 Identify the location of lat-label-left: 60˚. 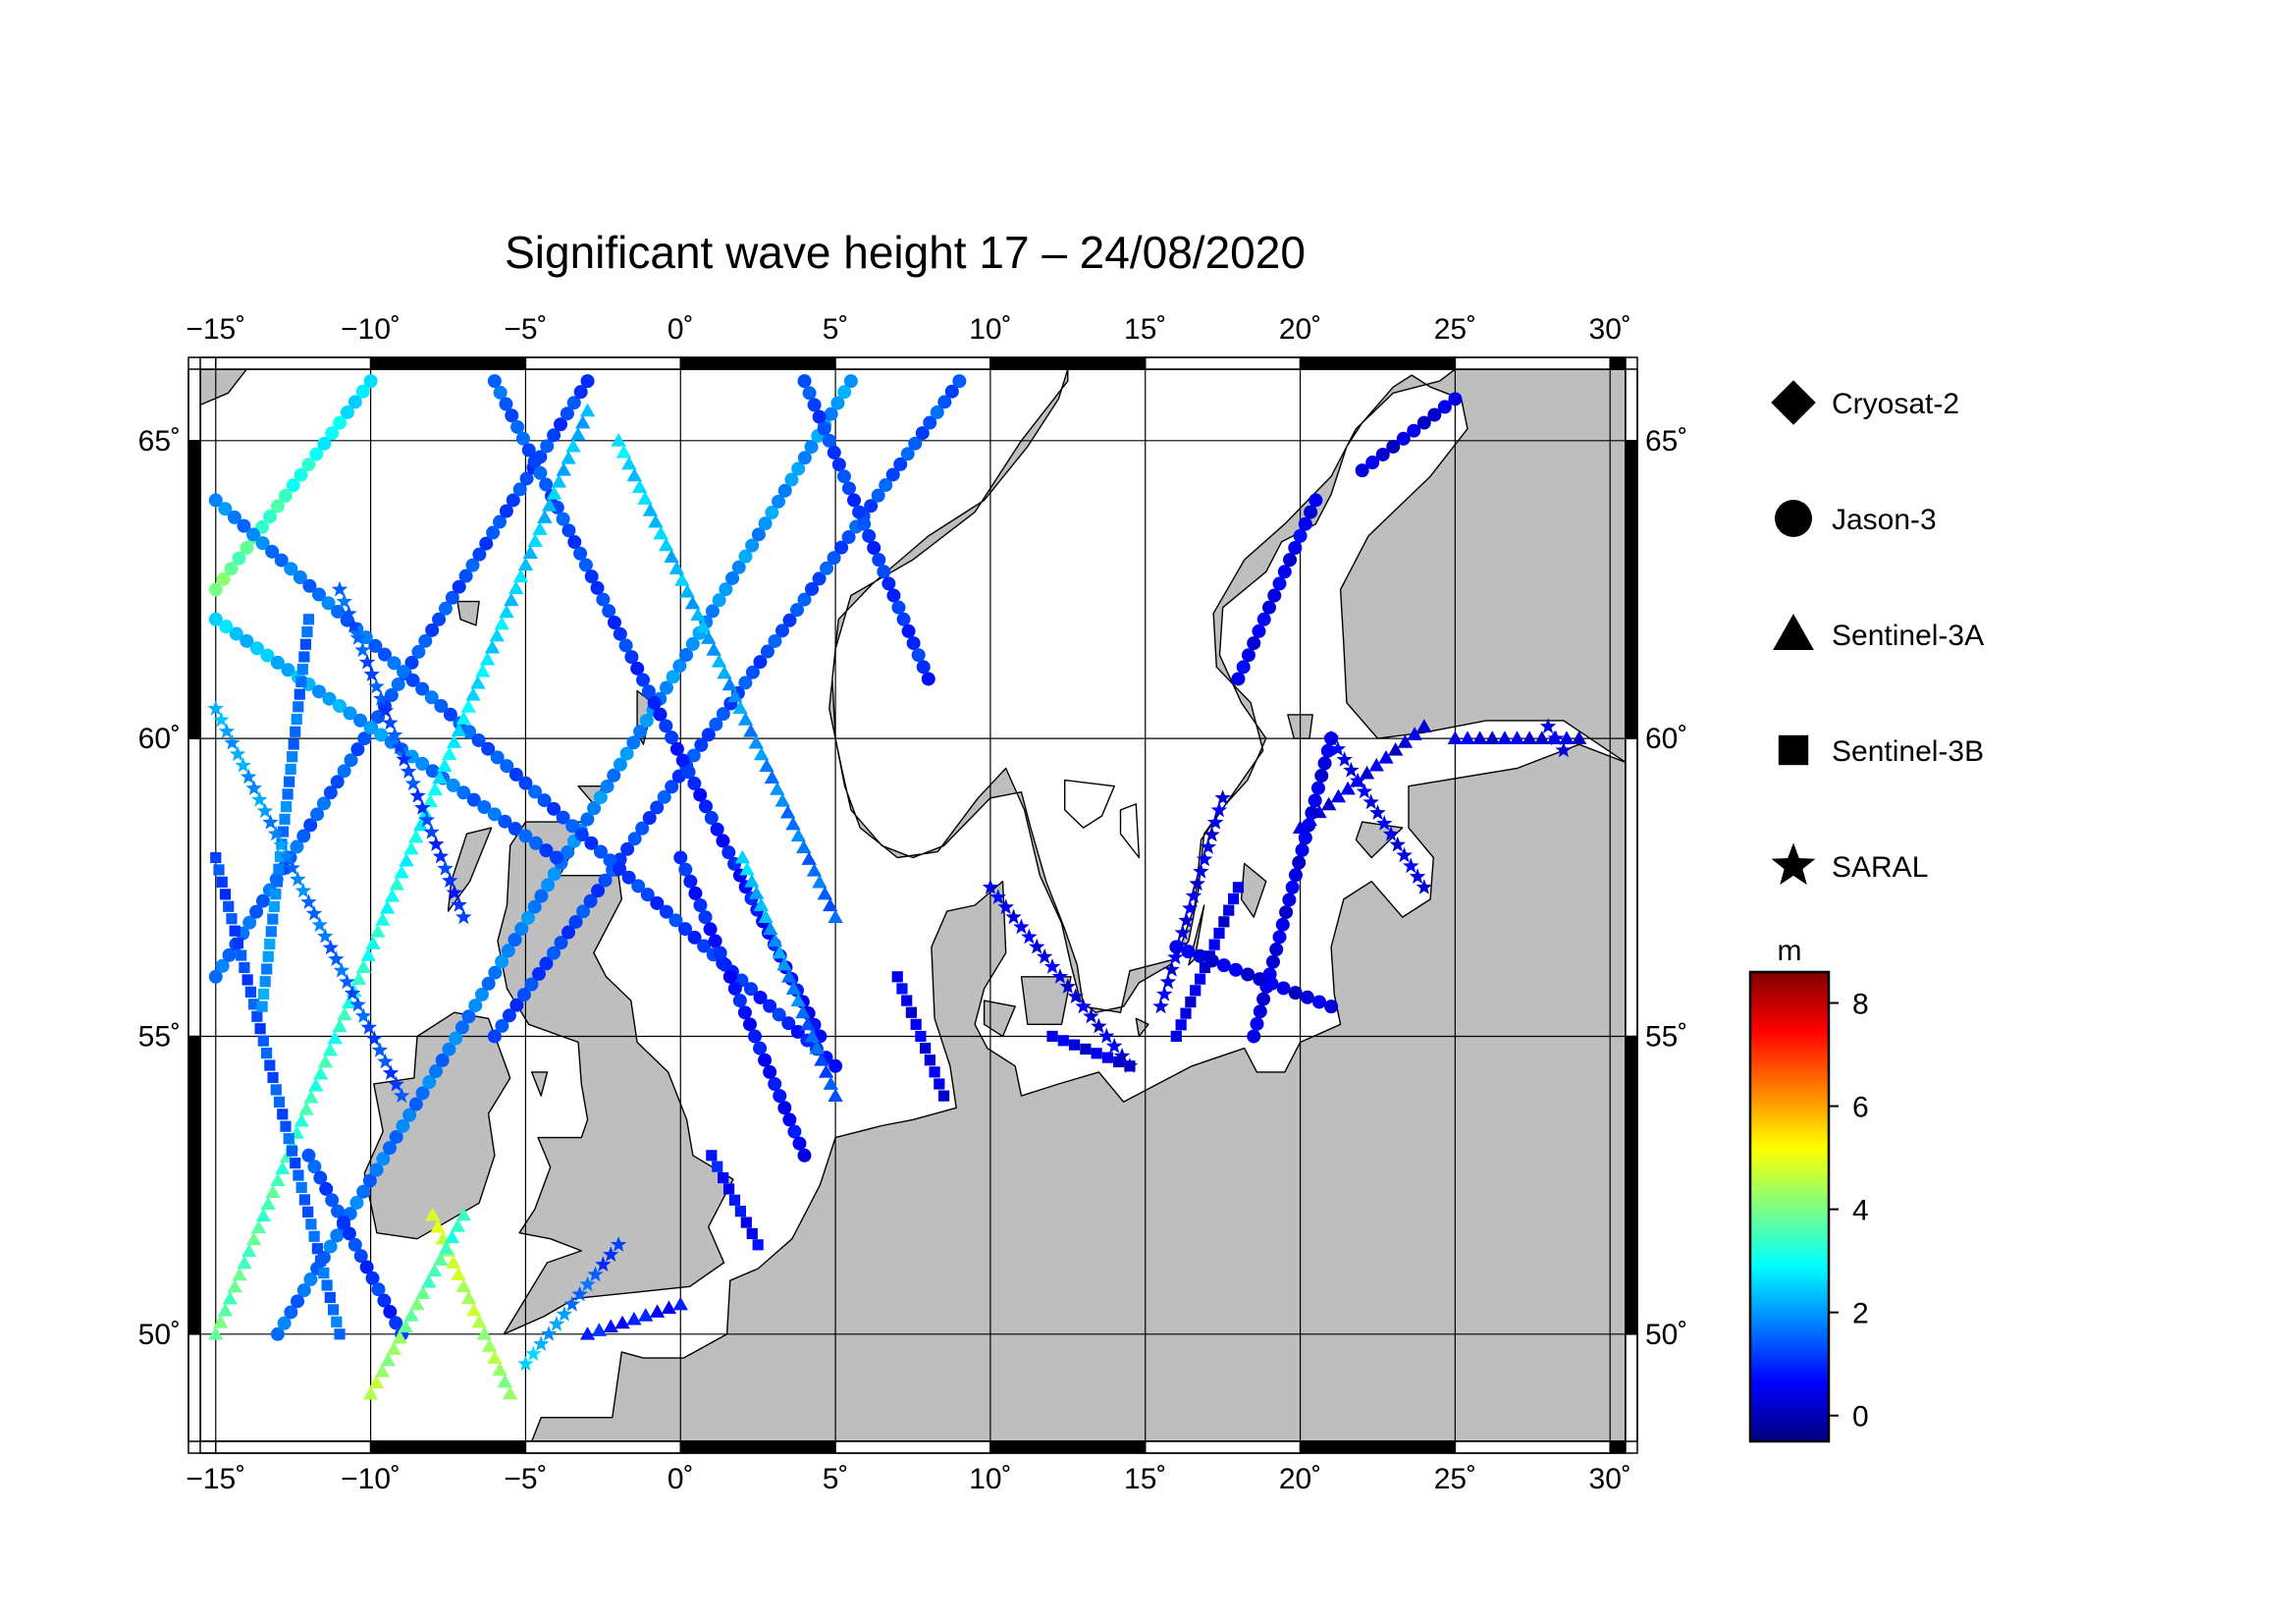
(159, 739).